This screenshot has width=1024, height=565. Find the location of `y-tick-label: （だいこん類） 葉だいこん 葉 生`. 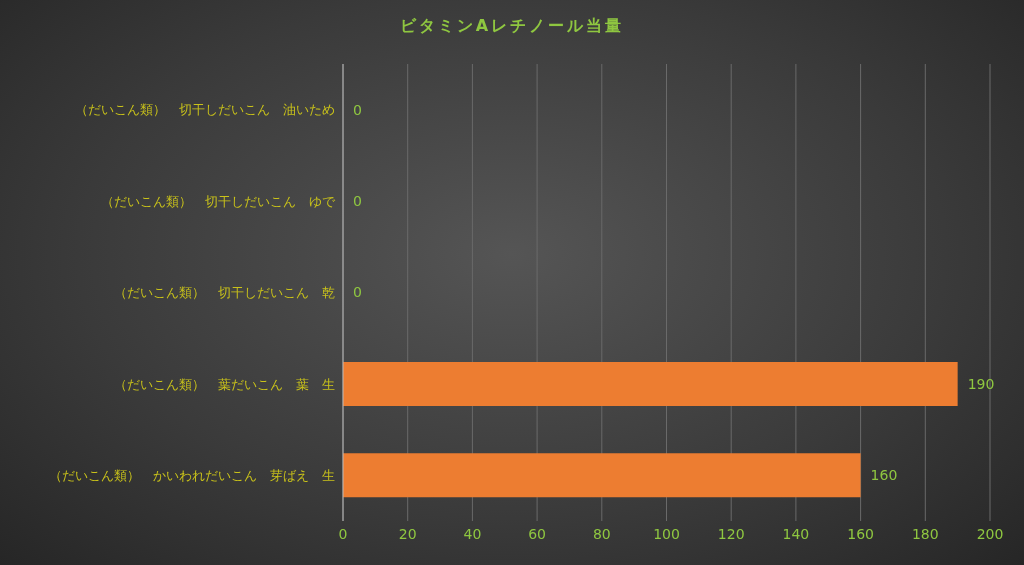

y-tick-label: （だいこん類） 葉だいこん 葉 生 is located at coordinates (224, 384).